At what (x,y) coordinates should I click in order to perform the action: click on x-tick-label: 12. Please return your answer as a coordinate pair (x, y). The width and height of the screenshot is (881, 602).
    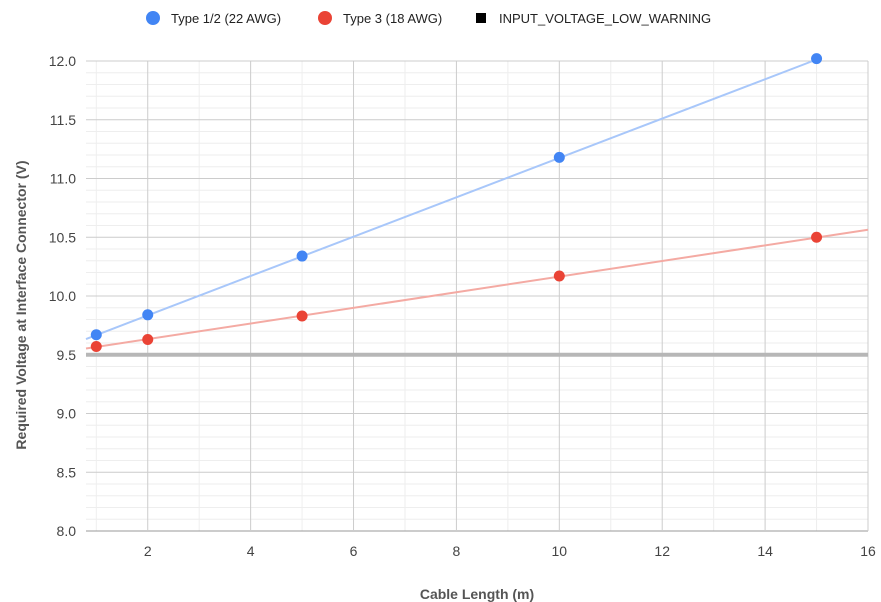
    Looking at the image, I should click on (662, 551).